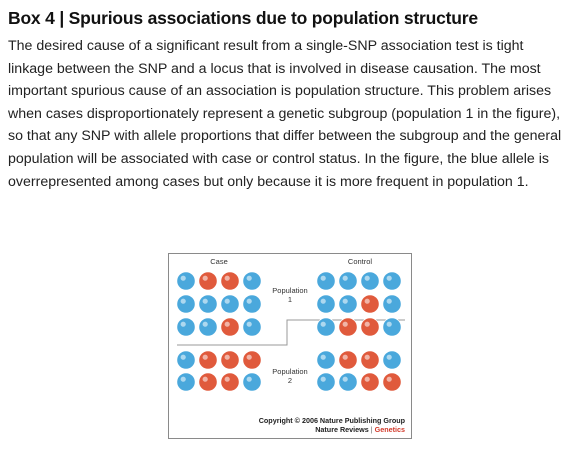 This screenshot has width=574, height=457. I want to click on case-allele-blue-r3c2, so click(208, 327).